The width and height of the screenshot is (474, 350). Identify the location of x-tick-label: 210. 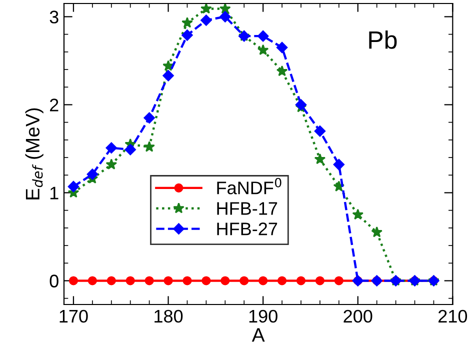
(453, 316).